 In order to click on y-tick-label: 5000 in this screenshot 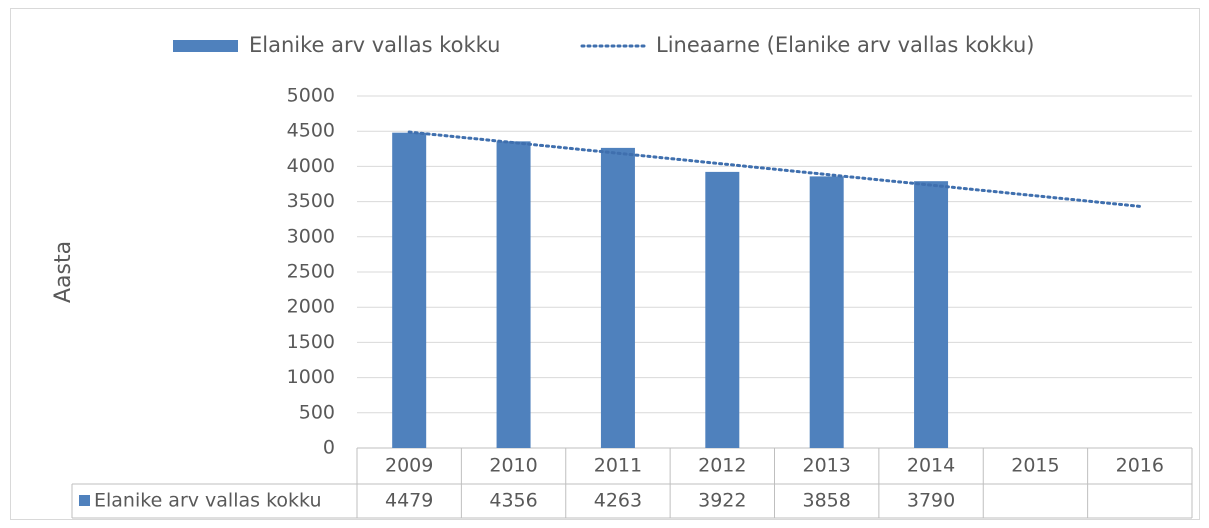, I will do `click(311, 96)`.